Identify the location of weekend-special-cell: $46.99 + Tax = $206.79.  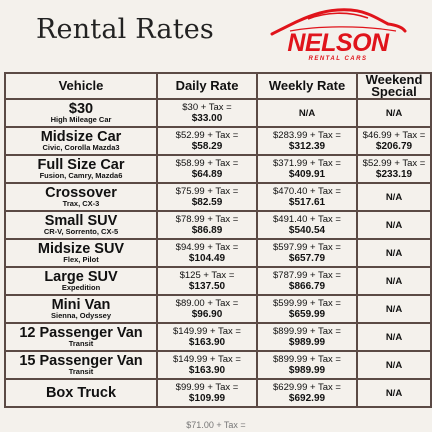
(394, 141).